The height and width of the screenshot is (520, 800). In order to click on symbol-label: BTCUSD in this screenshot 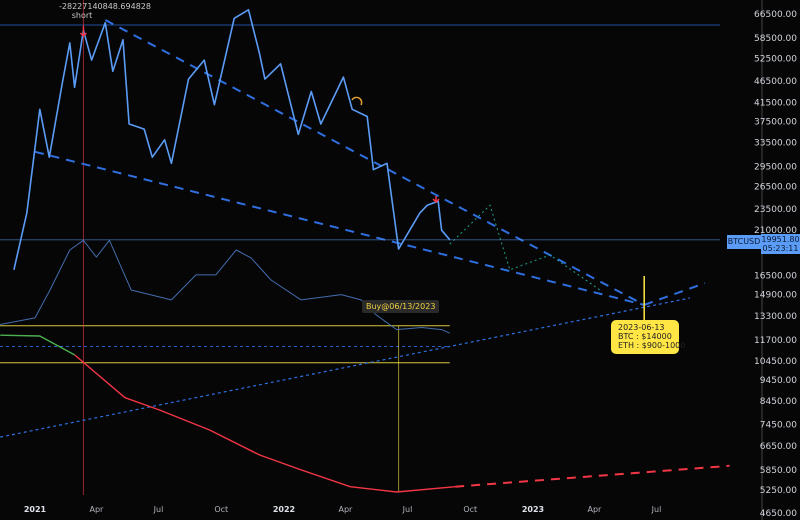, I will do `click(744, 242)`.